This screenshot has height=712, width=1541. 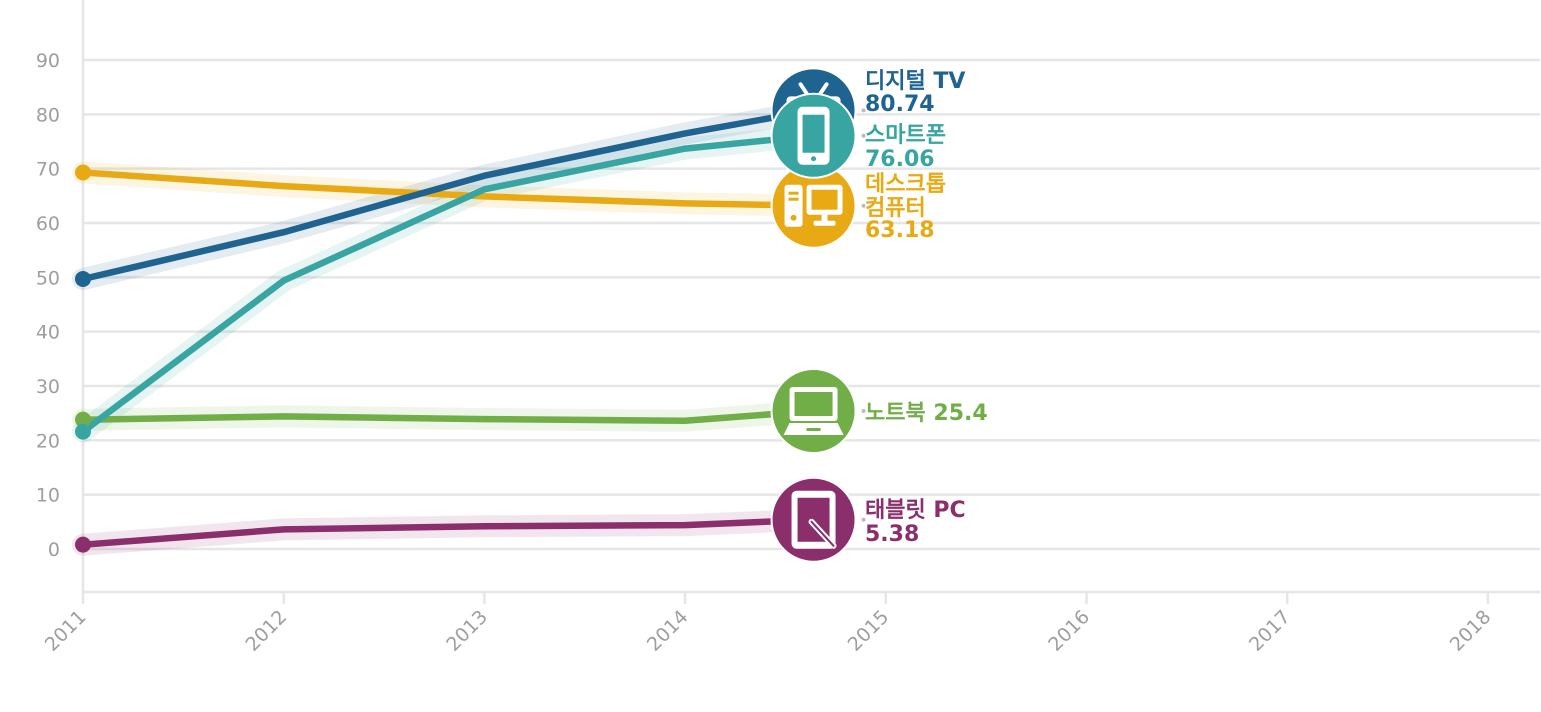 I want to click on series-label-laptop: 노트북 25.4, so click(x=926, y=413).